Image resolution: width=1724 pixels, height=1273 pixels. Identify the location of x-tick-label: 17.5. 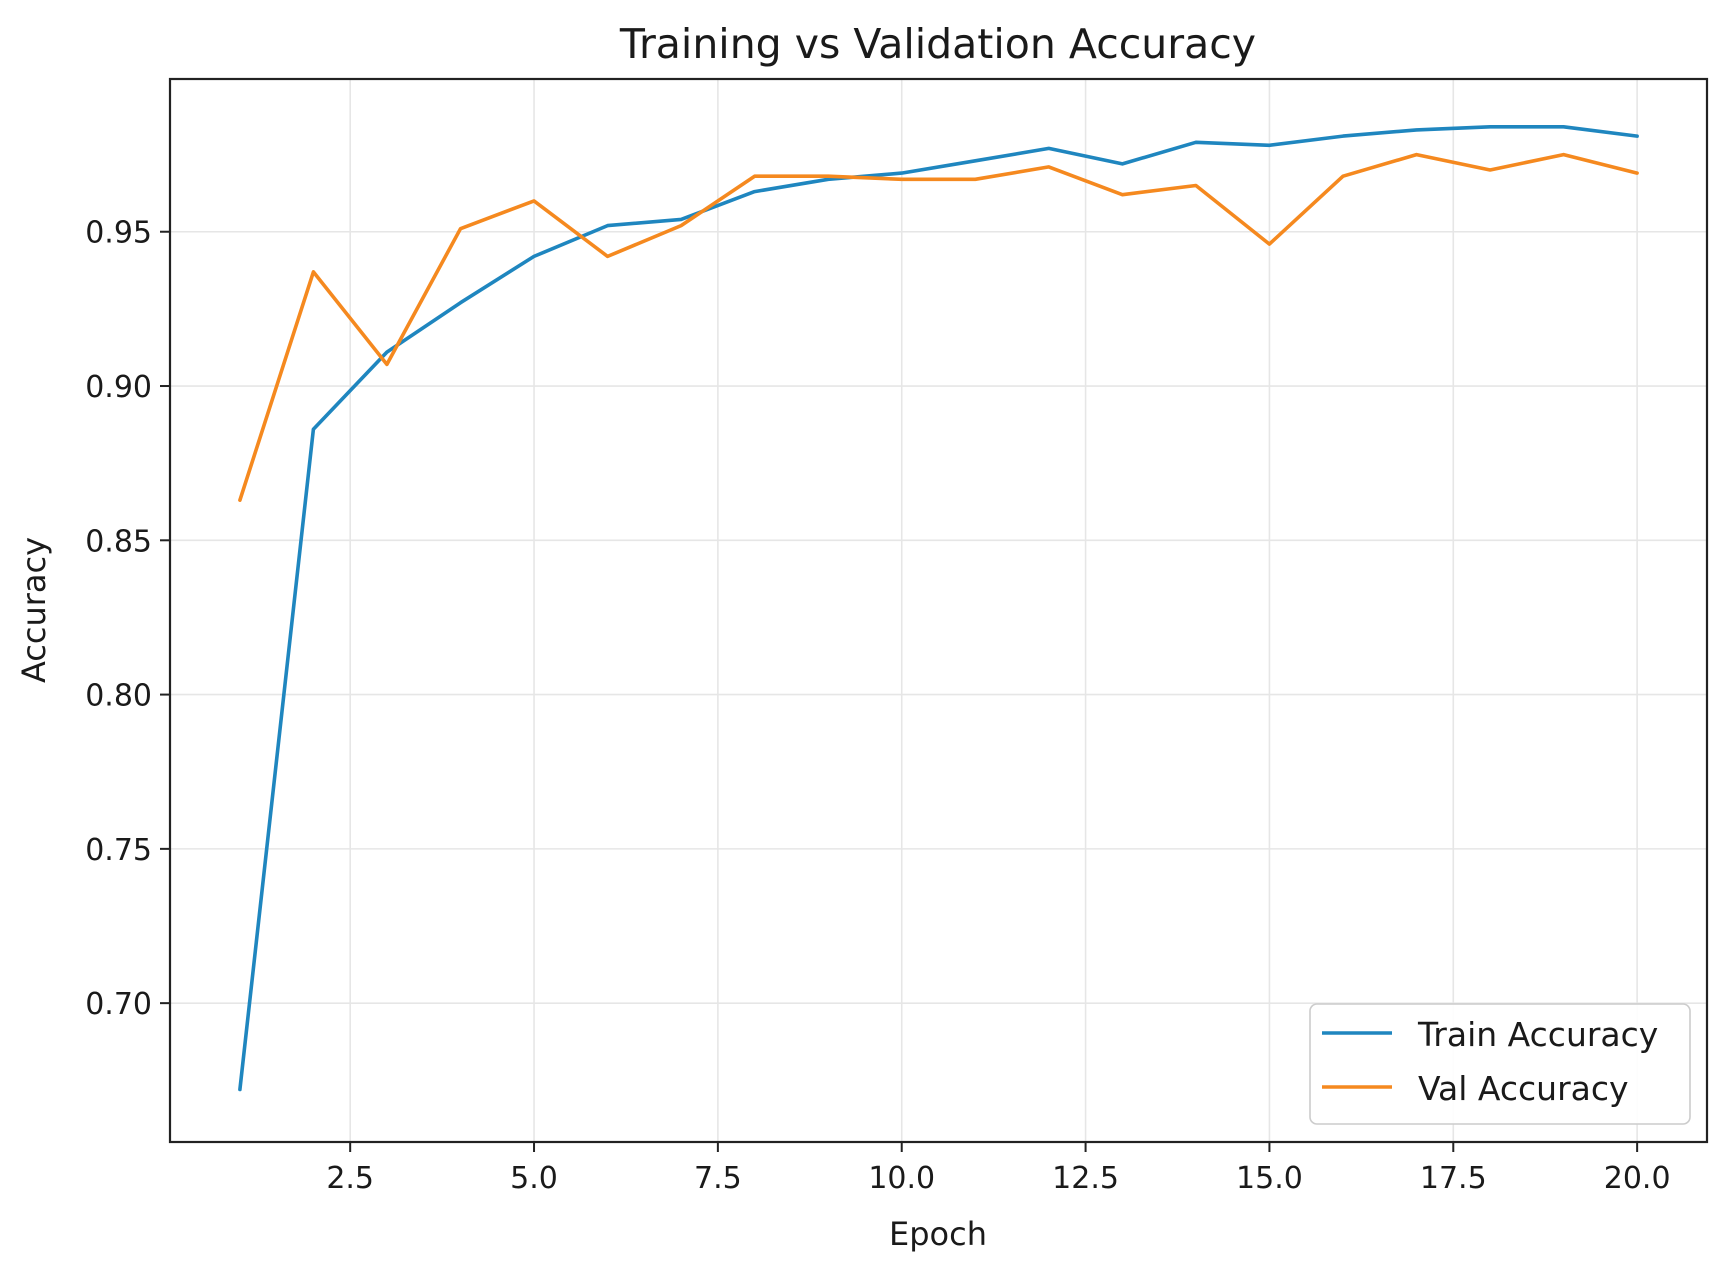
(1453, 1178).